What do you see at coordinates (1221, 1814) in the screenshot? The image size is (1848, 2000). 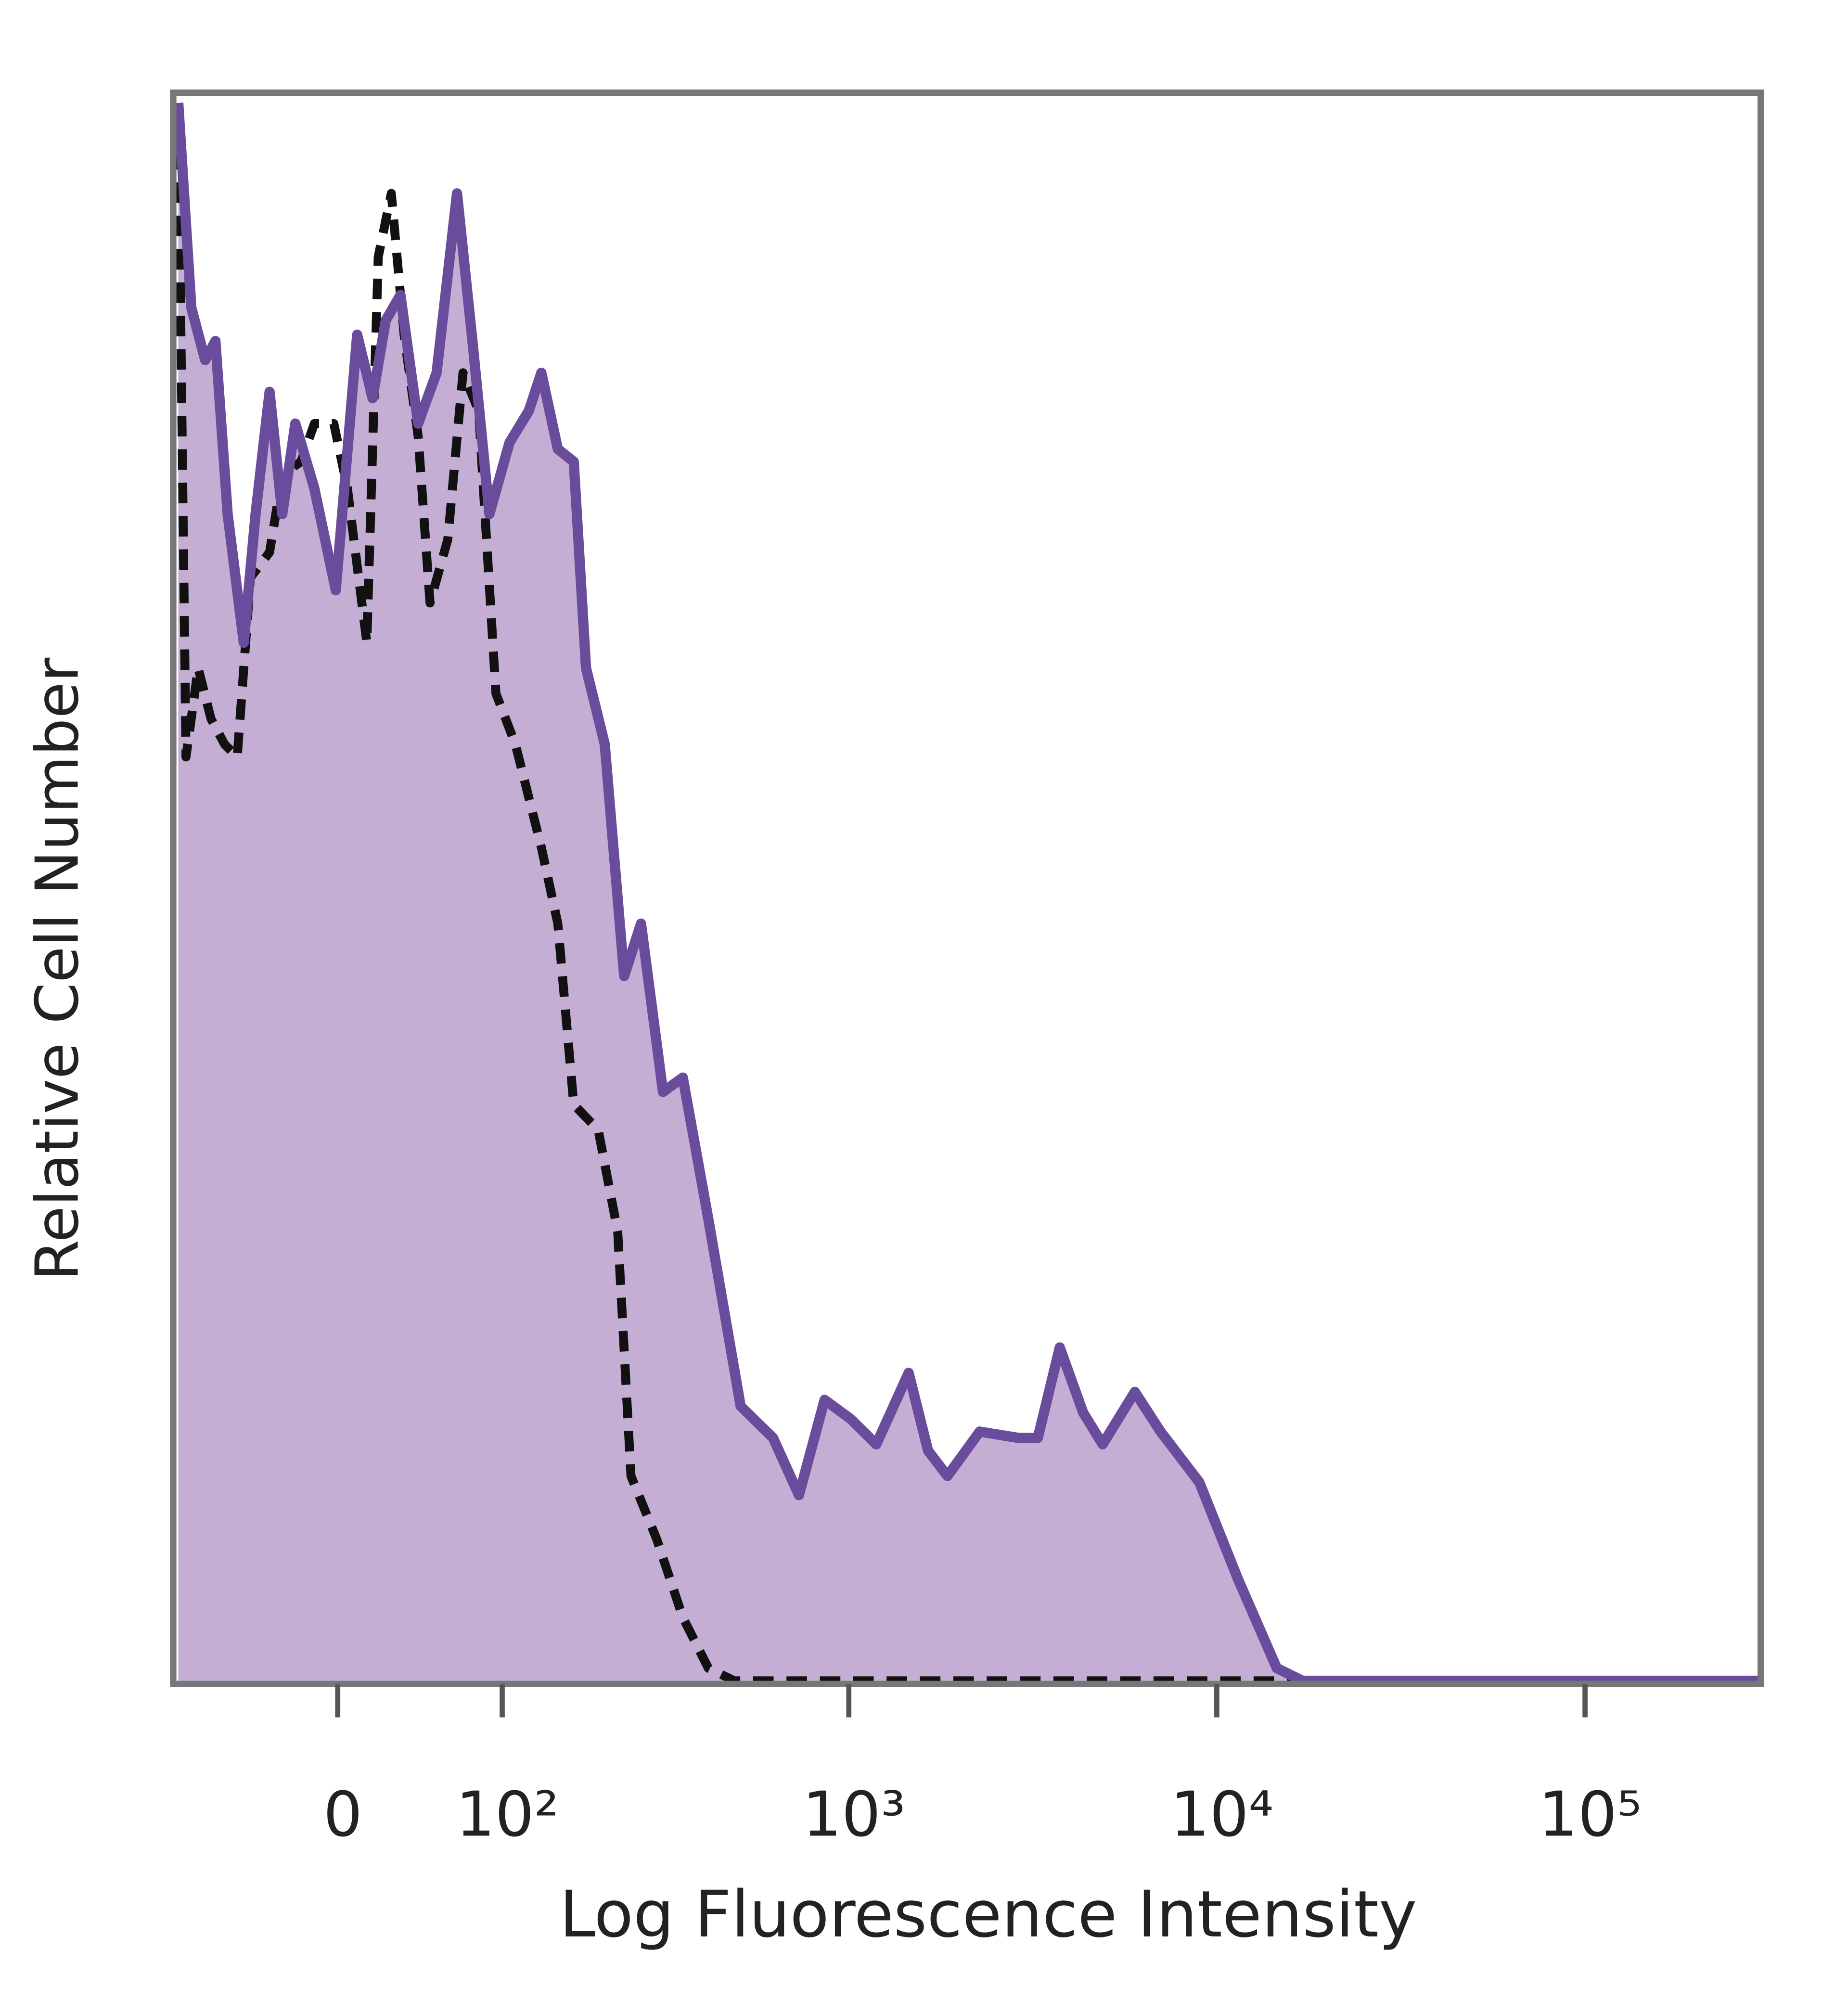 I see `x-tick-label: 10⁴` at bounding box center [1221, 1814].